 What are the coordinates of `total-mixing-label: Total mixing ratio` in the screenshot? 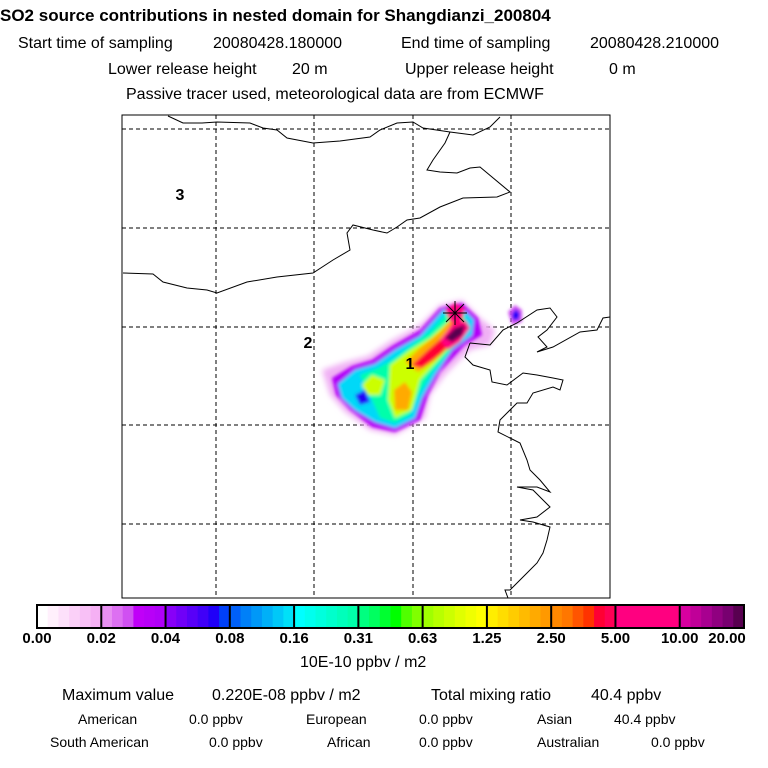 It's located at (491, 695).